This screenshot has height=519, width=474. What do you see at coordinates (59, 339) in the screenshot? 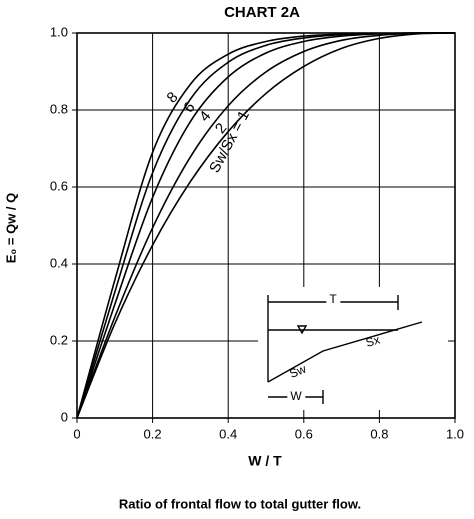
I see `y-tick-label: 0.2` at bounding box center [59, 339].